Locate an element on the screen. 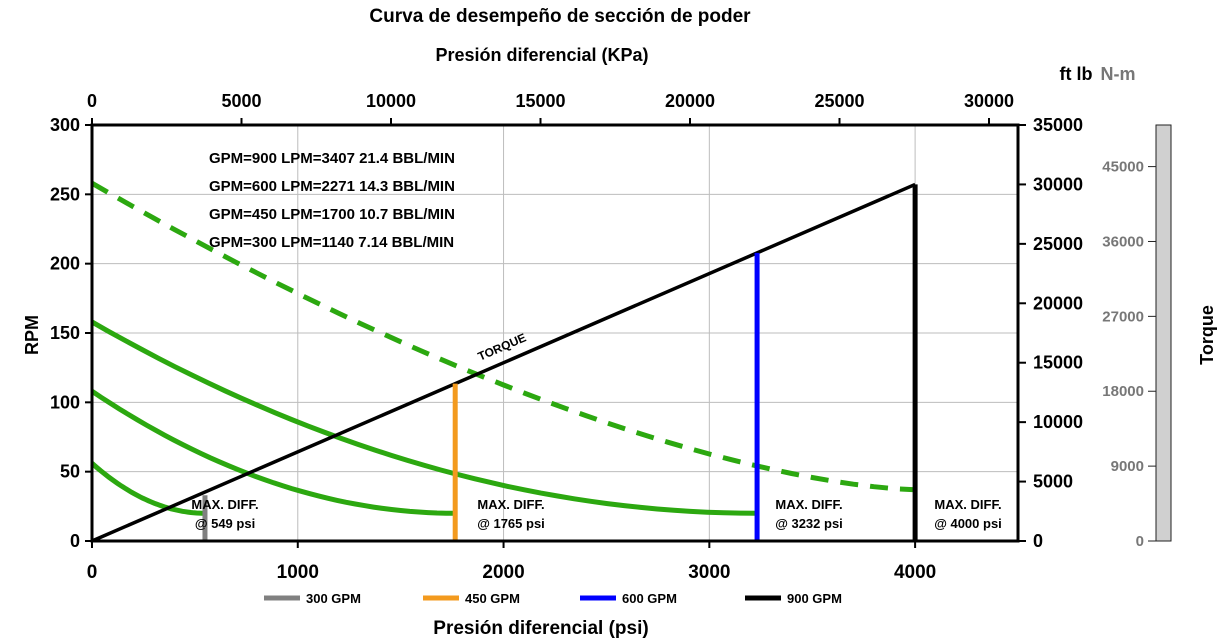 The width and height of the screenshot is (1220, 644). y2-tick-label: 20000 is located at coordinates (1058, 303).